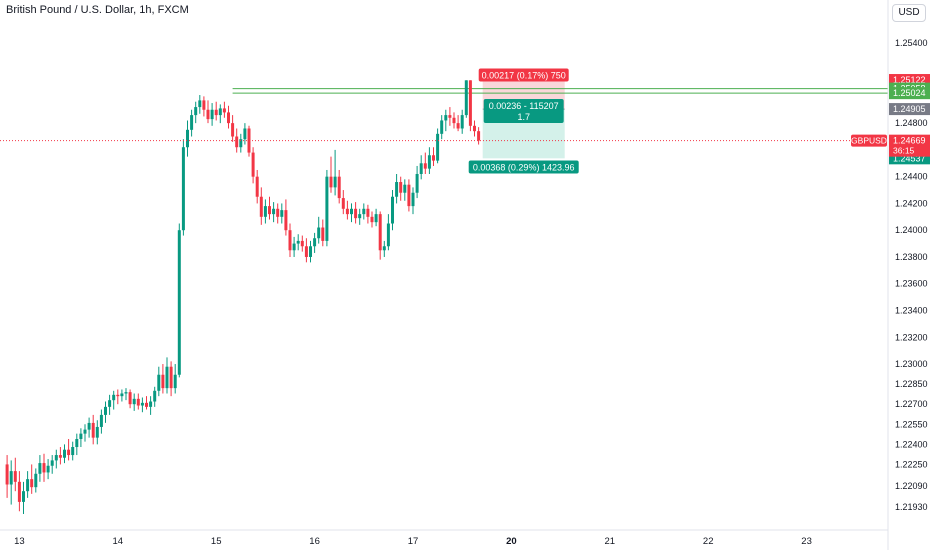 Image resolution: width=932 pixels, height=555 pixels. Describe the element at coordinates (806, 541) in the screenshot. I see `time-tick-label: 23` at that location.